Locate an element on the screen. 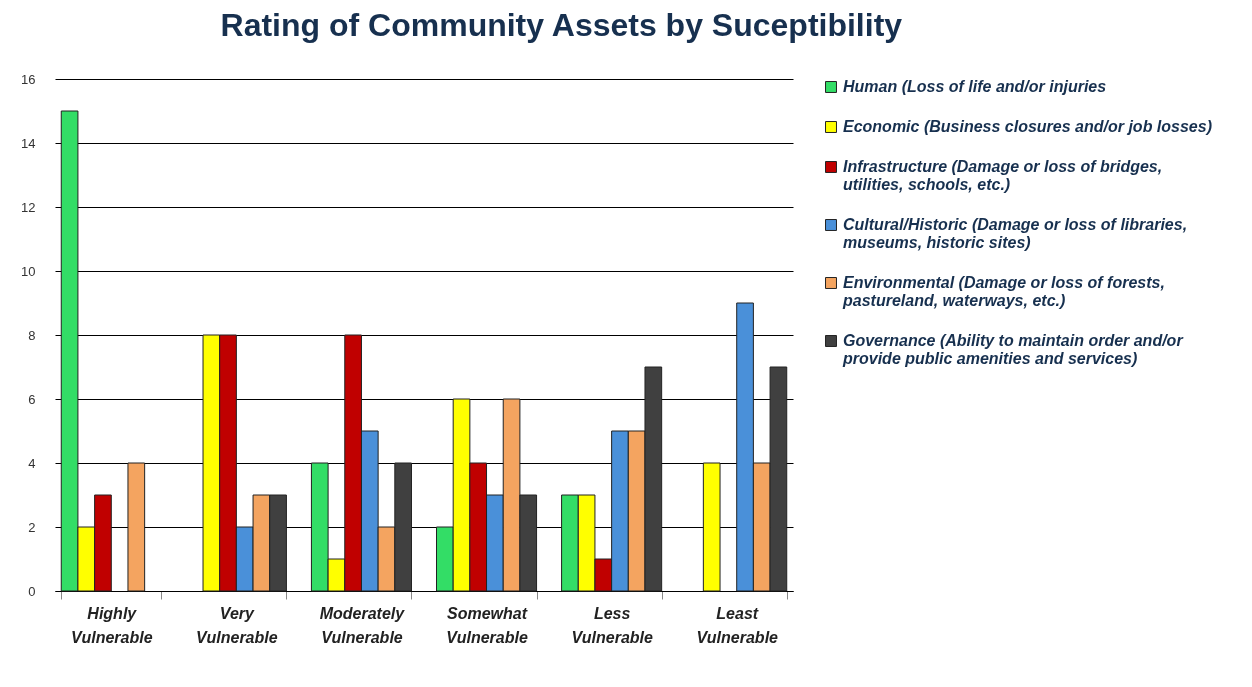 This screenshot has width=1252, height=687. y-tick-label: 12 is located at coordinates (28, 207).